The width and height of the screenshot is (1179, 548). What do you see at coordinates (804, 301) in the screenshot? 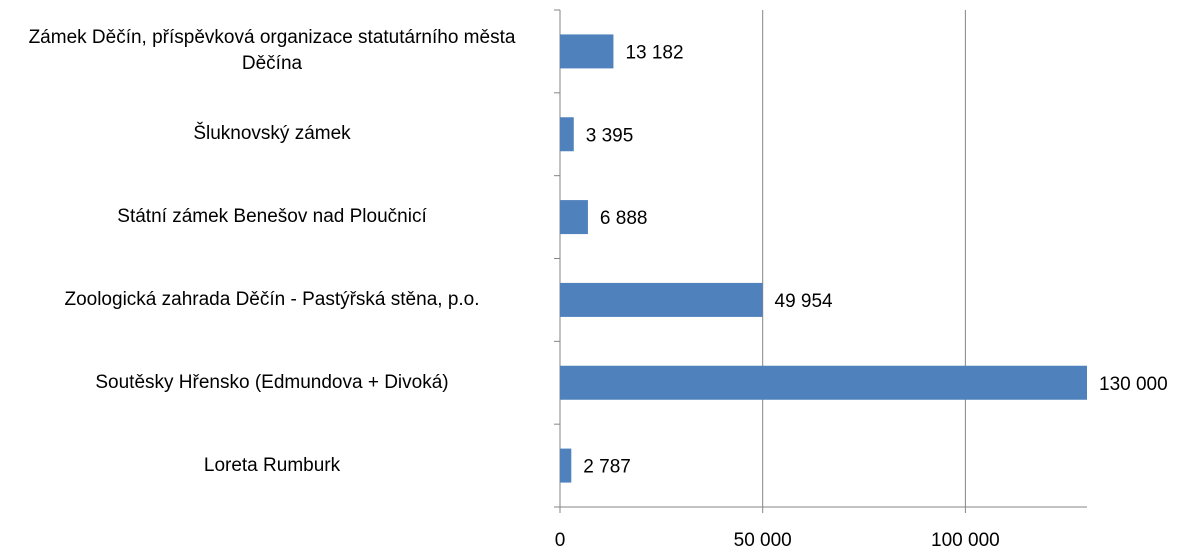
I see `value-label: 49 954` at bounding box center [804, 301].